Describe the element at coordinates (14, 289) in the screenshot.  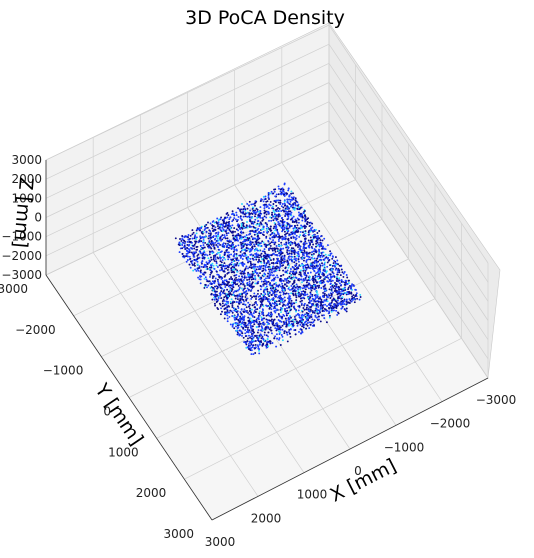
I see `y-tick-label: −3000` at that location.